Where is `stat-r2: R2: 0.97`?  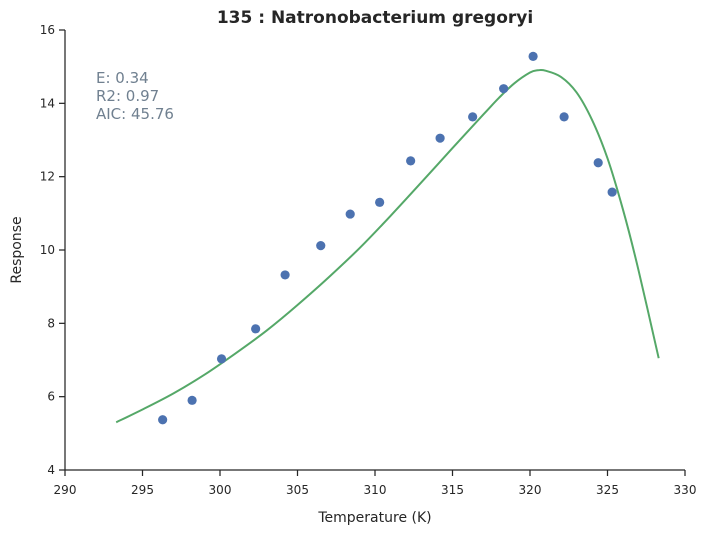 stat-r2: R2: 0.97 is located at coordinates (127, 96).